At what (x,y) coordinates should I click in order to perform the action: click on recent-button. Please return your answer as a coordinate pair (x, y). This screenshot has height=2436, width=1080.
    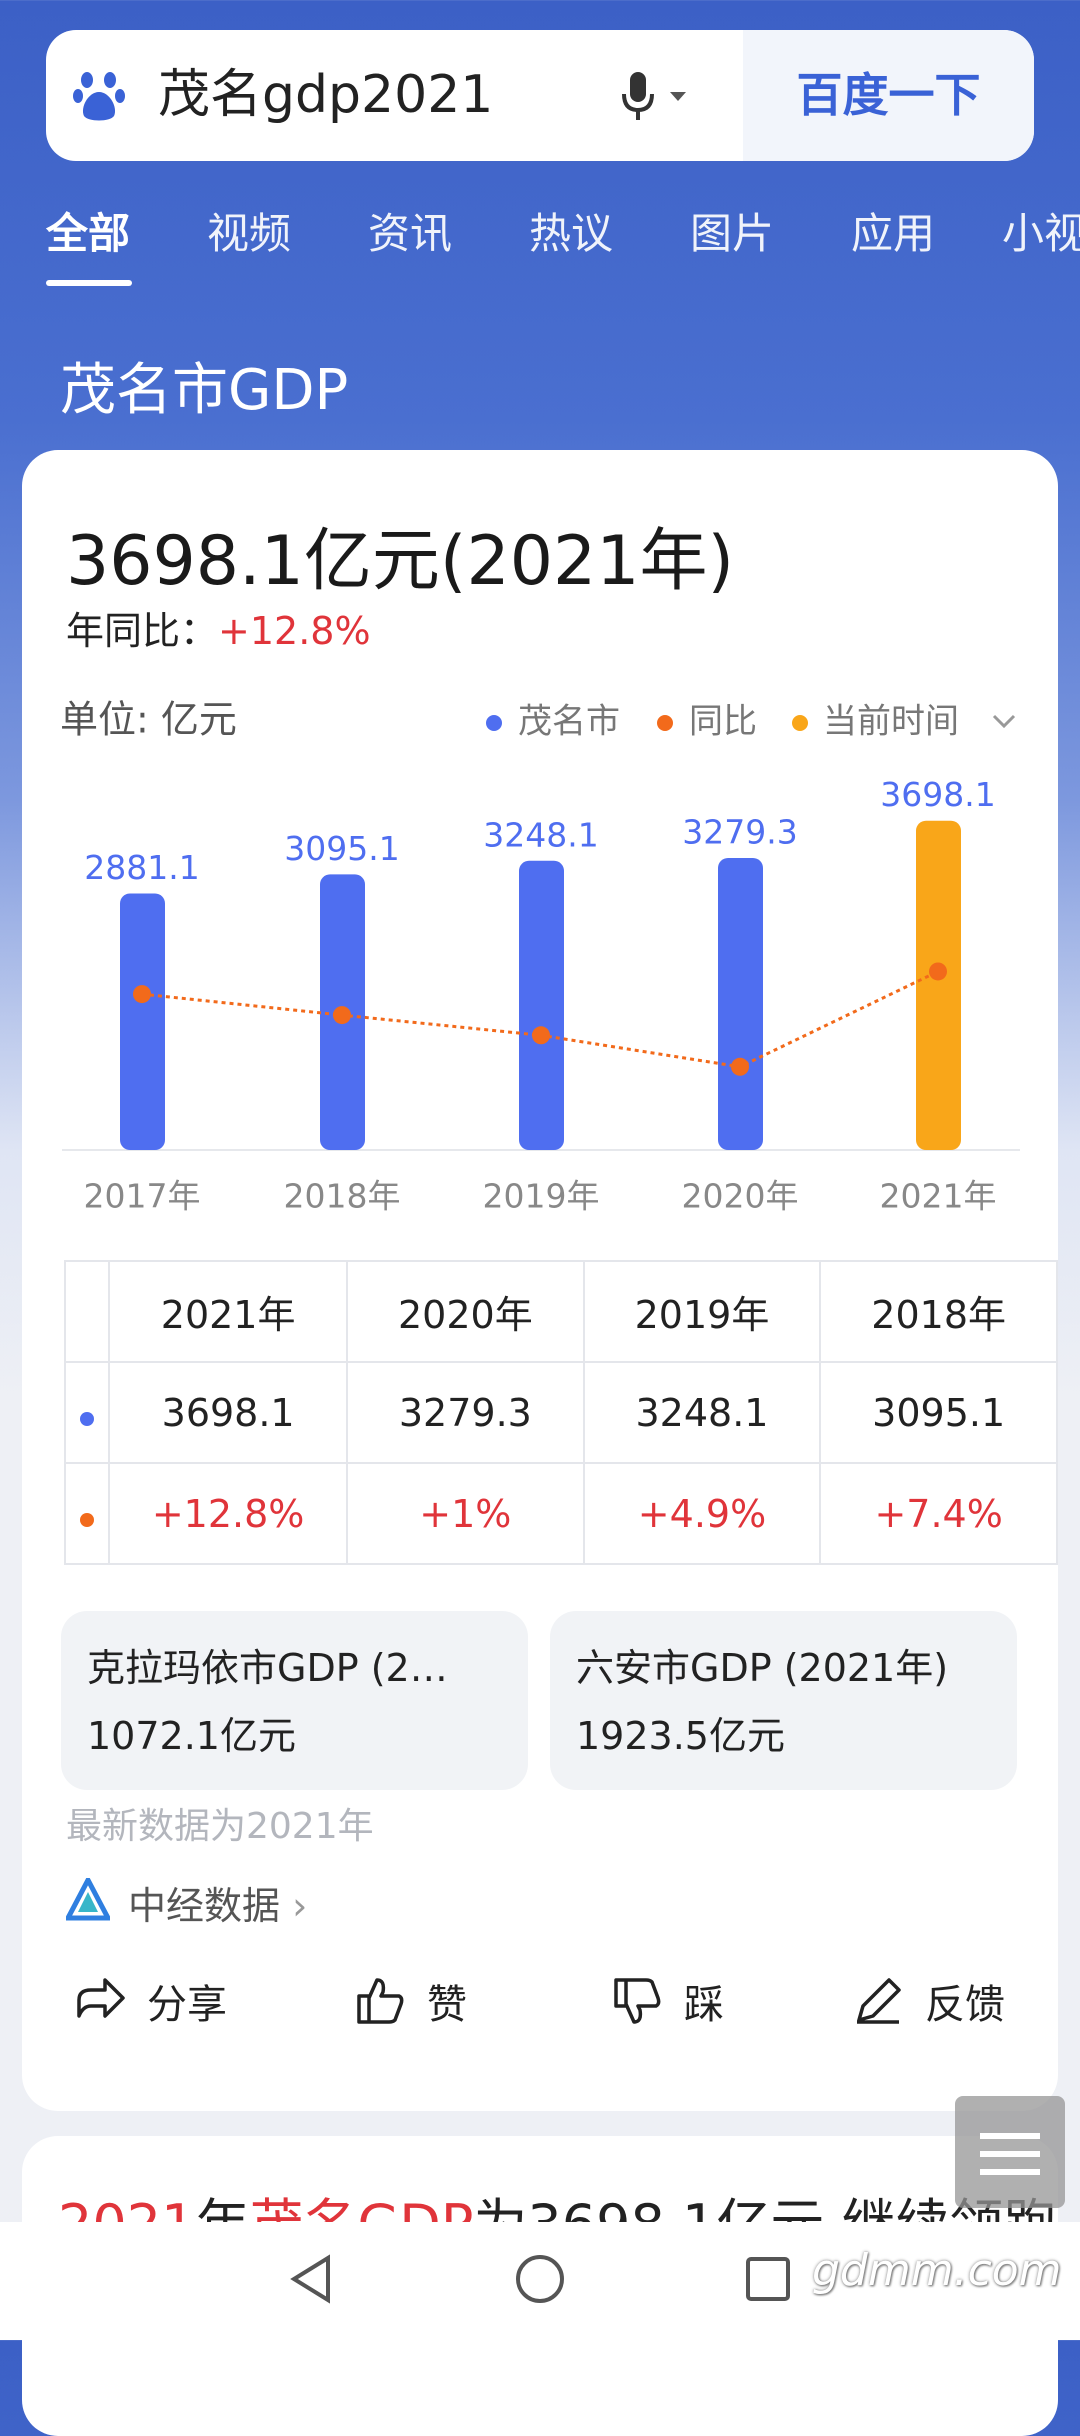
    Looking at the image, I should click on (768, 2279).